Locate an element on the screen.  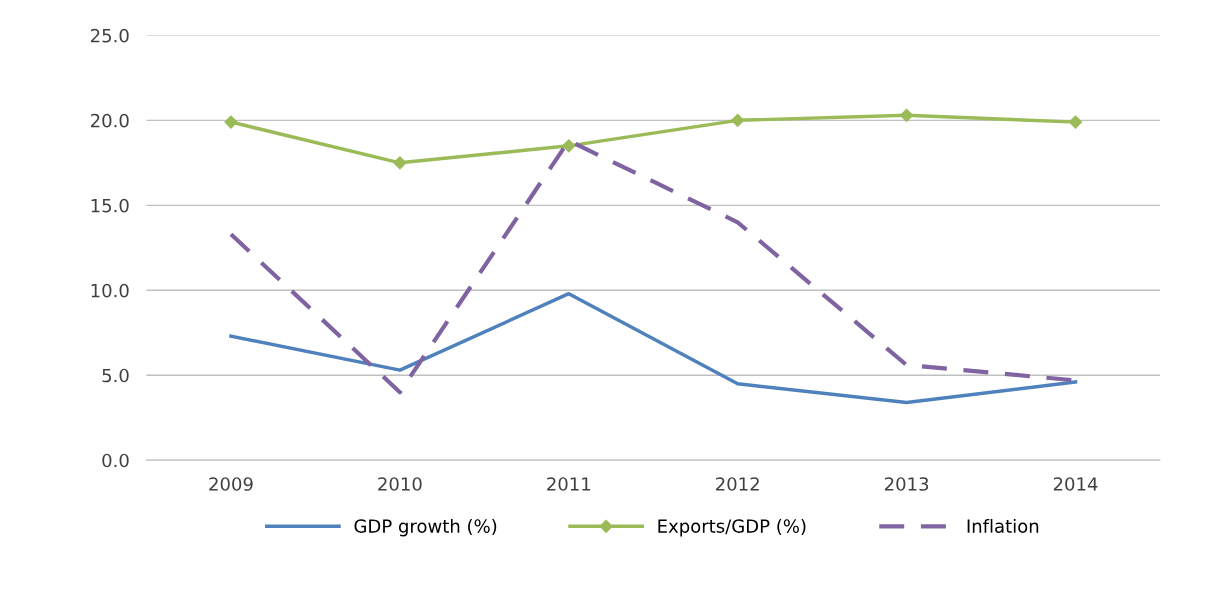
y-tick-label: 25.0 is located at coordinates (109, 35).